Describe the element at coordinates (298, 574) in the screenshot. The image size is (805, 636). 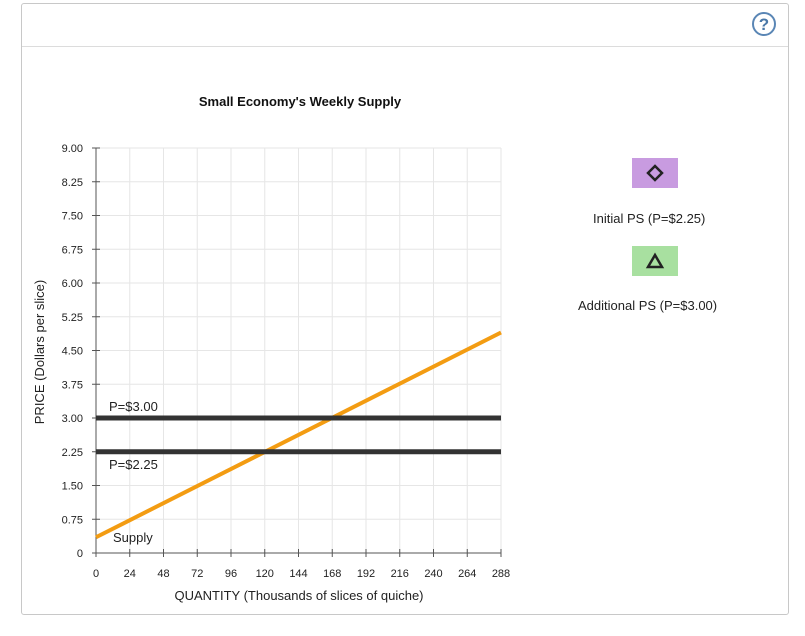
I see `x-tick-label: 144` at that location.